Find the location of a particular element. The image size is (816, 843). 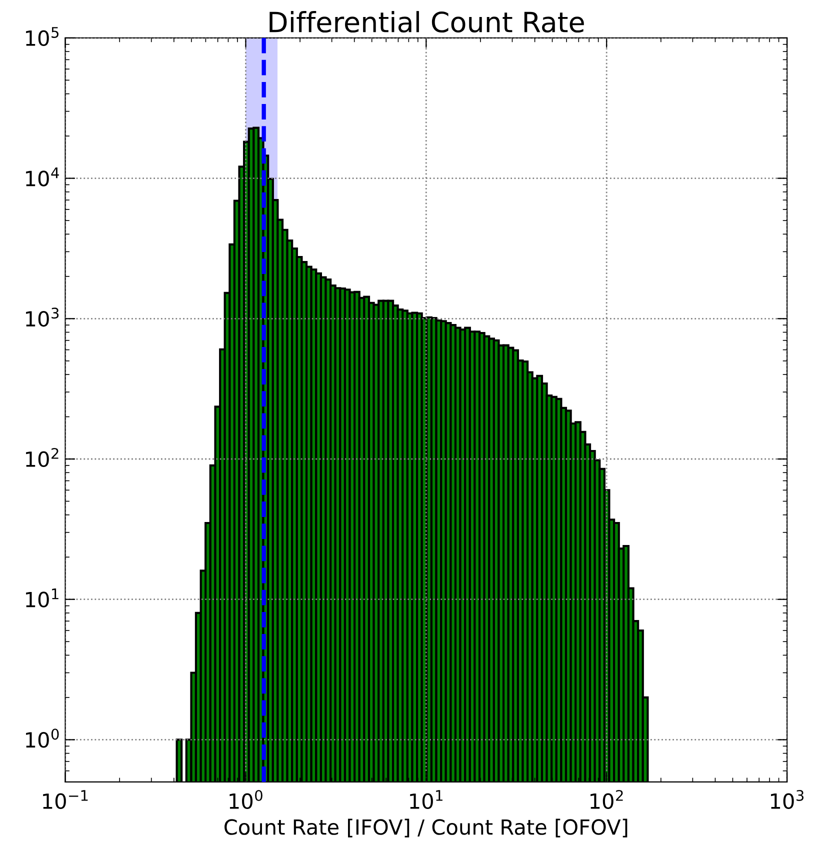

x-tick-label: 10$^{−1}$ is located at coordinates (65, 800).